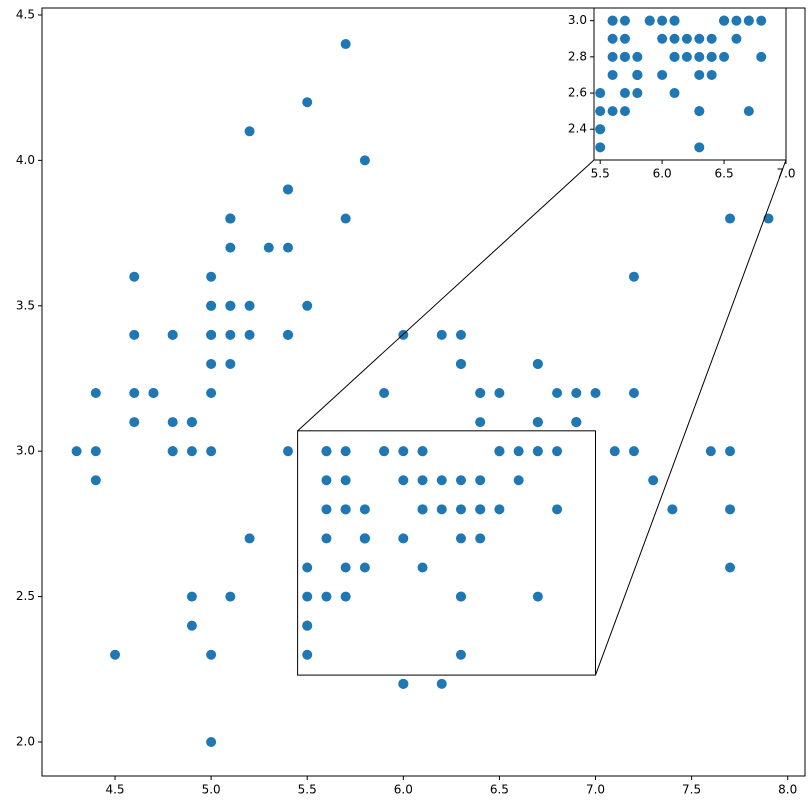 This screenshot has height=811, width=811. I want to click on x-tick-label: 7.0, so click(595, 790).